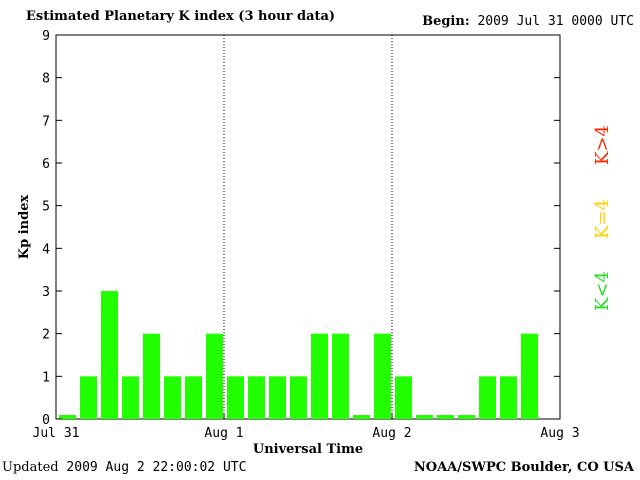  I want to click on x-tick-label: Aug 1, so click(223, 433).